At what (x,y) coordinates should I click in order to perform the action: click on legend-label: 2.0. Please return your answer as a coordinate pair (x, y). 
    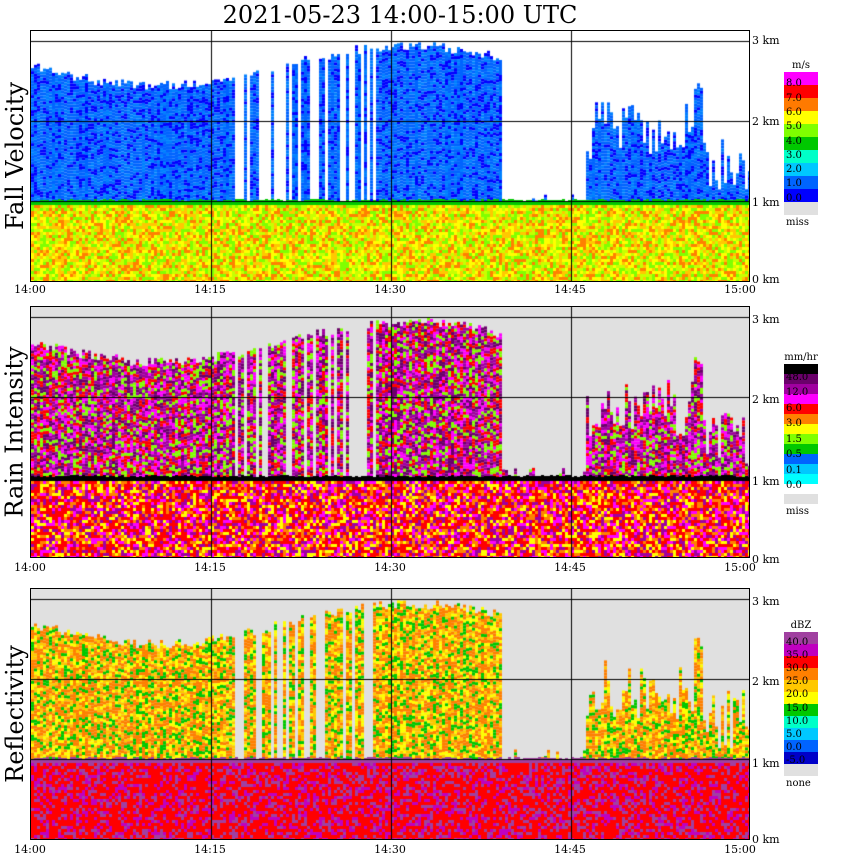
    Looking at the image, I should click on (794, 169).